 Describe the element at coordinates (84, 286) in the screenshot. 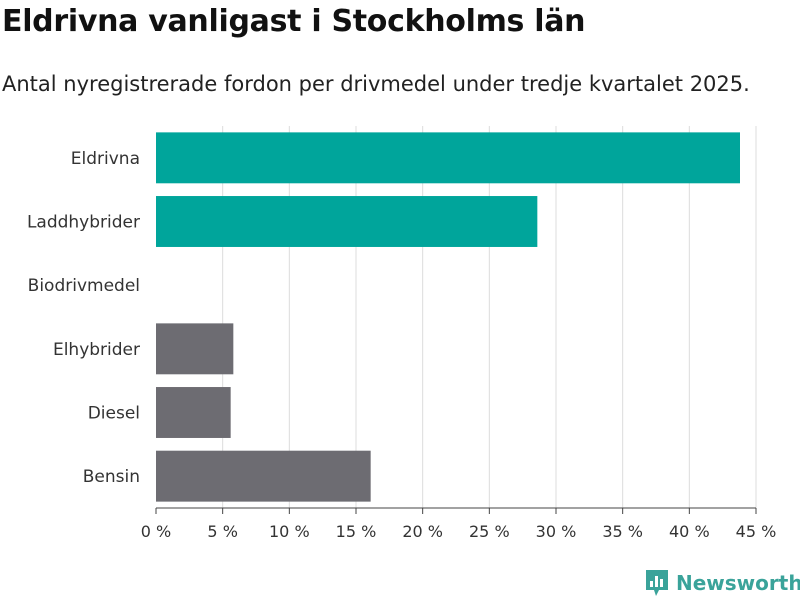

I see `category-label: Biodrivmedel` at that location.